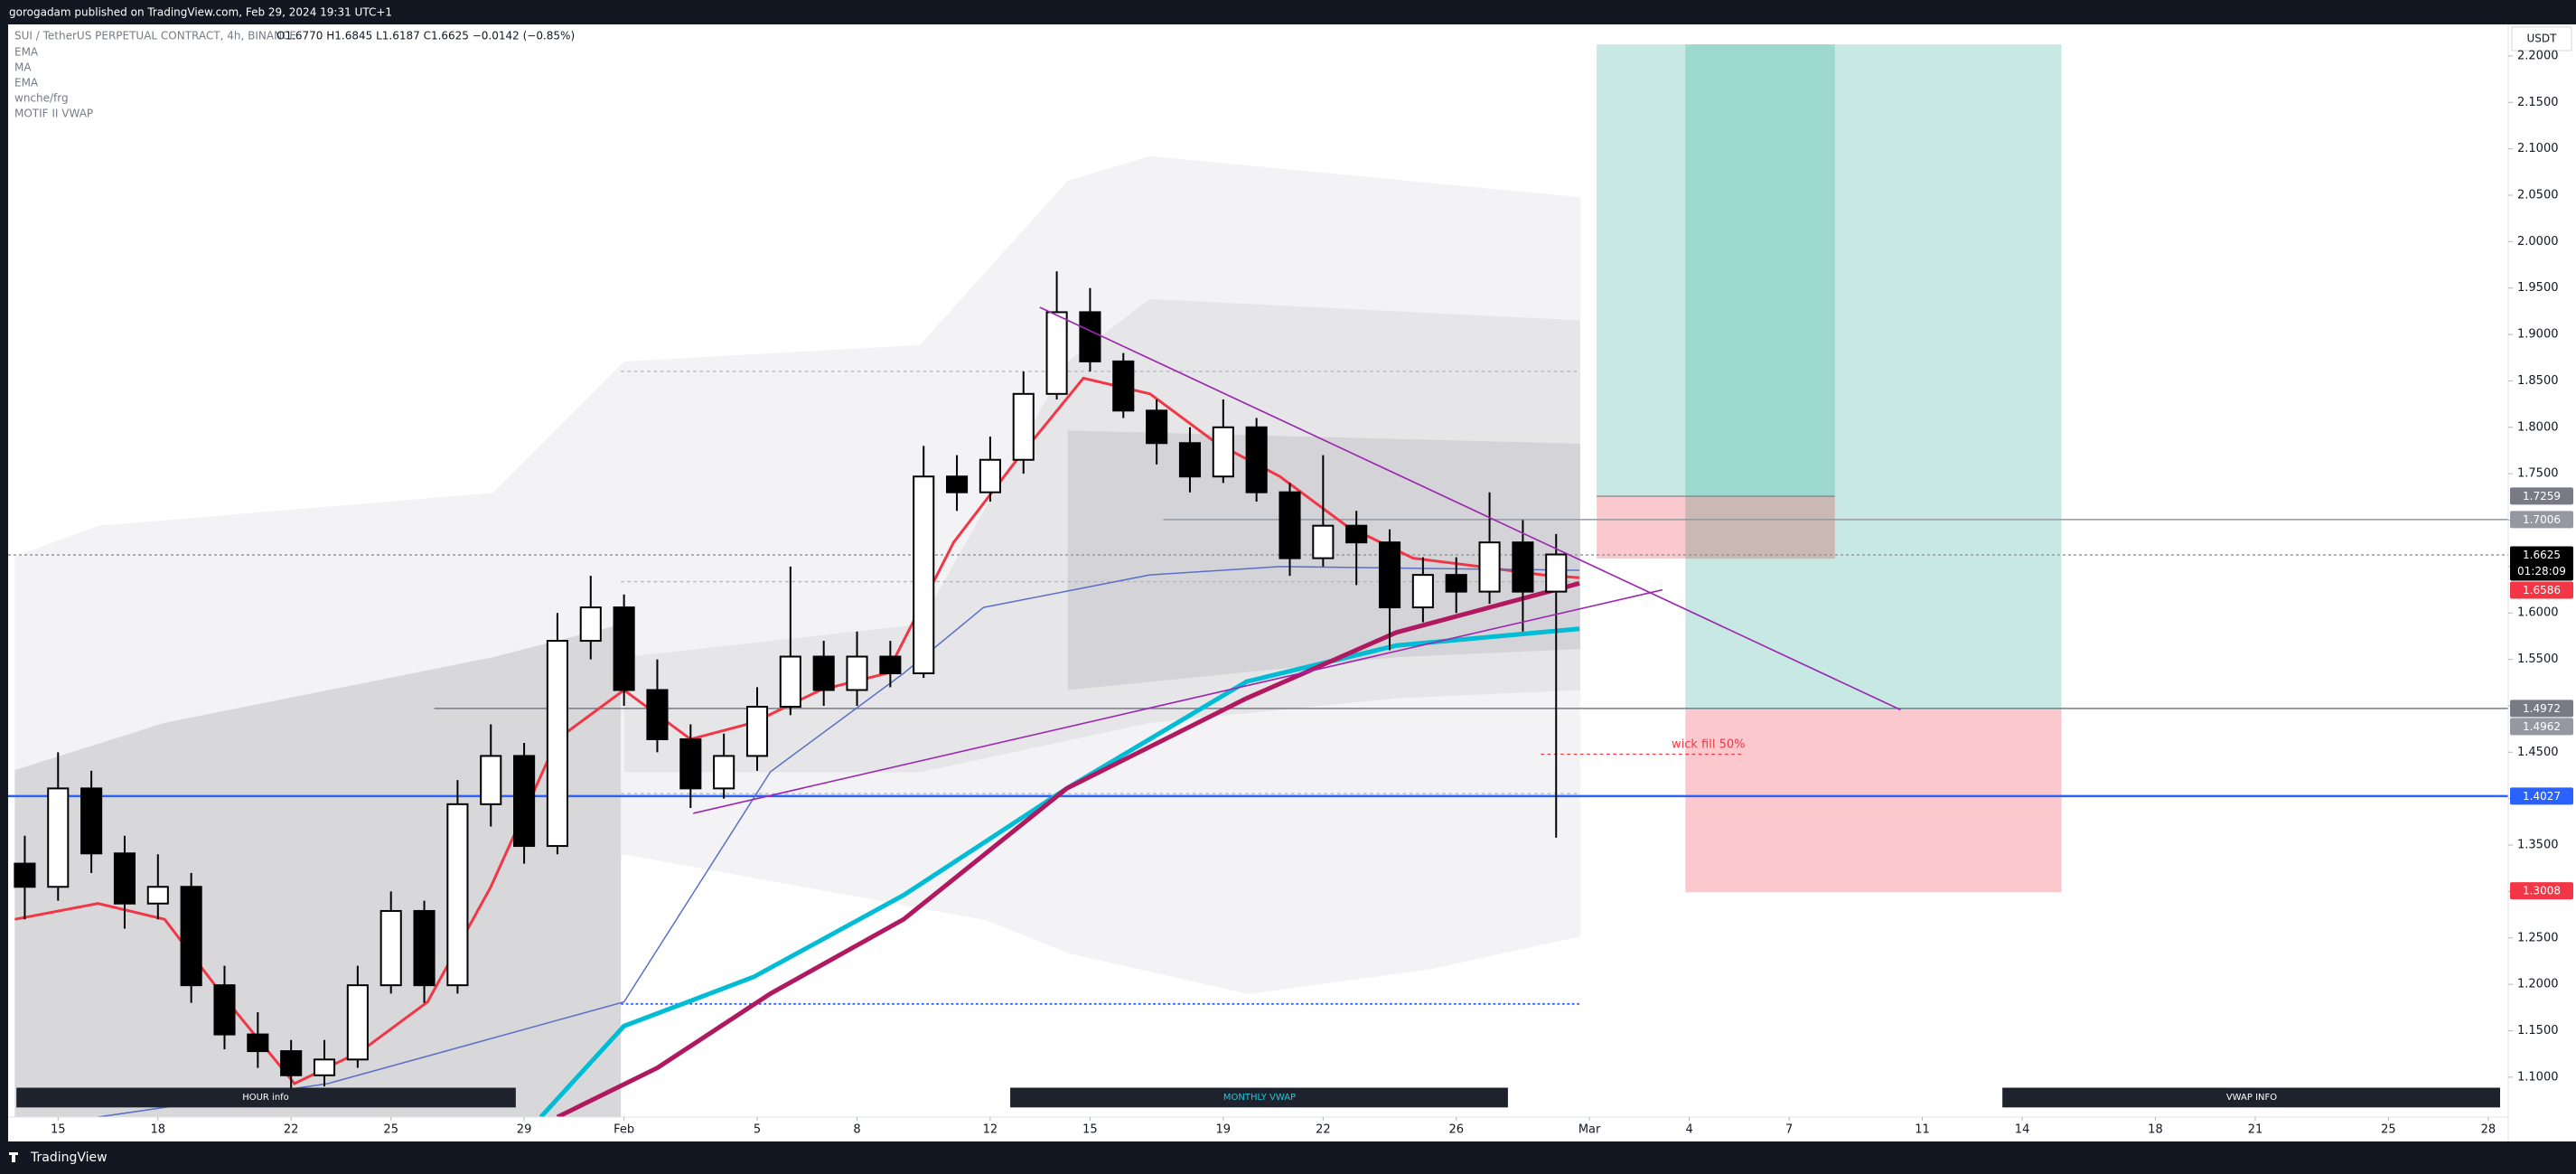  Describe the element at coordinates (757, 1130) in the screenshot. I see `x-tick-label: 5` at that location.